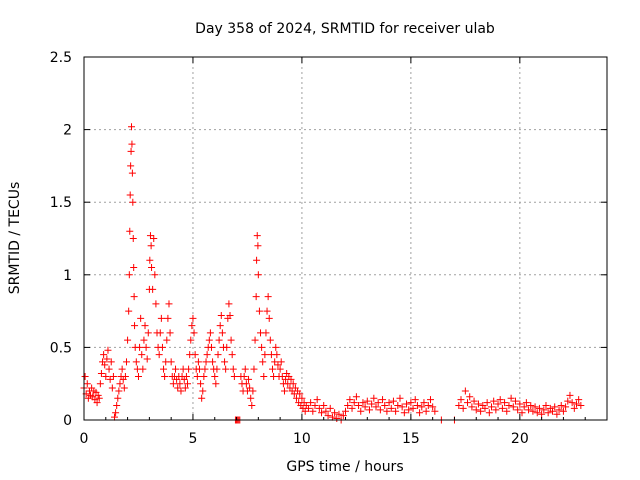  Describe the element at coordinates (15, 238) in the screenshot. I see `y-axis-label: SRMTID / TECUs` at that location.